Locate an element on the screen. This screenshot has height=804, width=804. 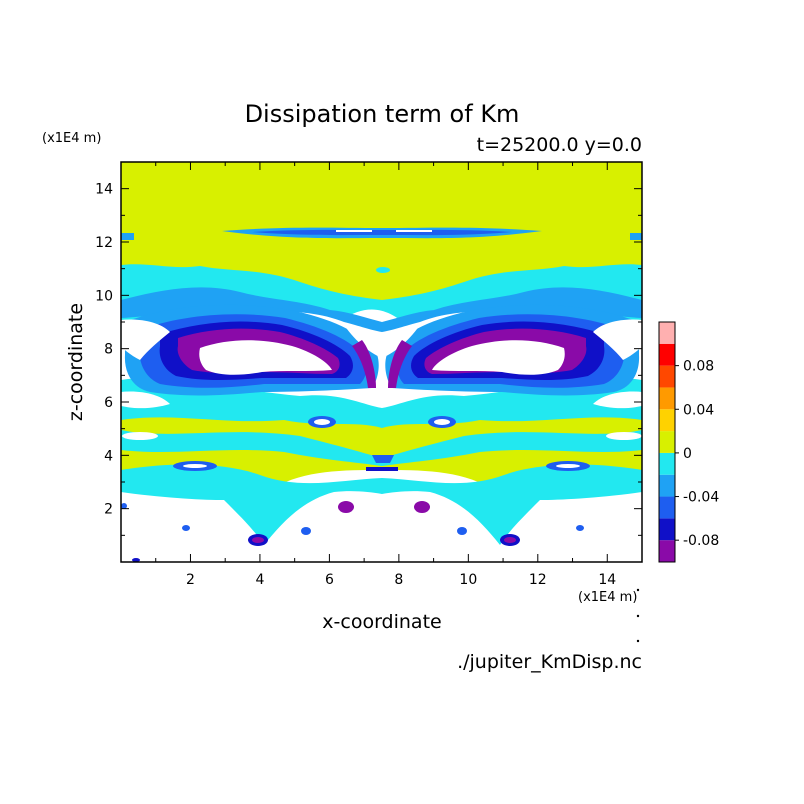
x-tick-label: 8 is located at coordinates (398, 580).